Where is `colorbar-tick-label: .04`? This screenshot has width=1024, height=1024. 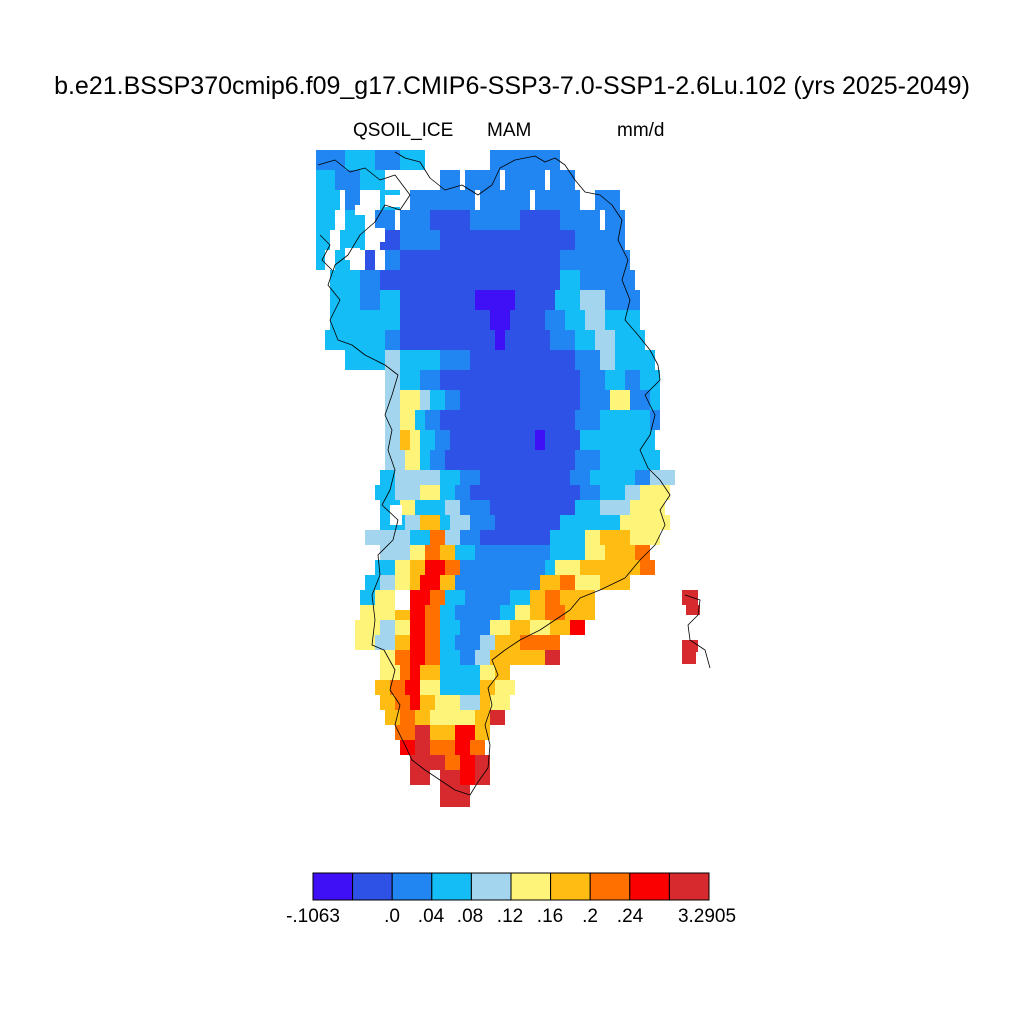
colorbar-tick-label: .04 is located at coordinates (431, 916).